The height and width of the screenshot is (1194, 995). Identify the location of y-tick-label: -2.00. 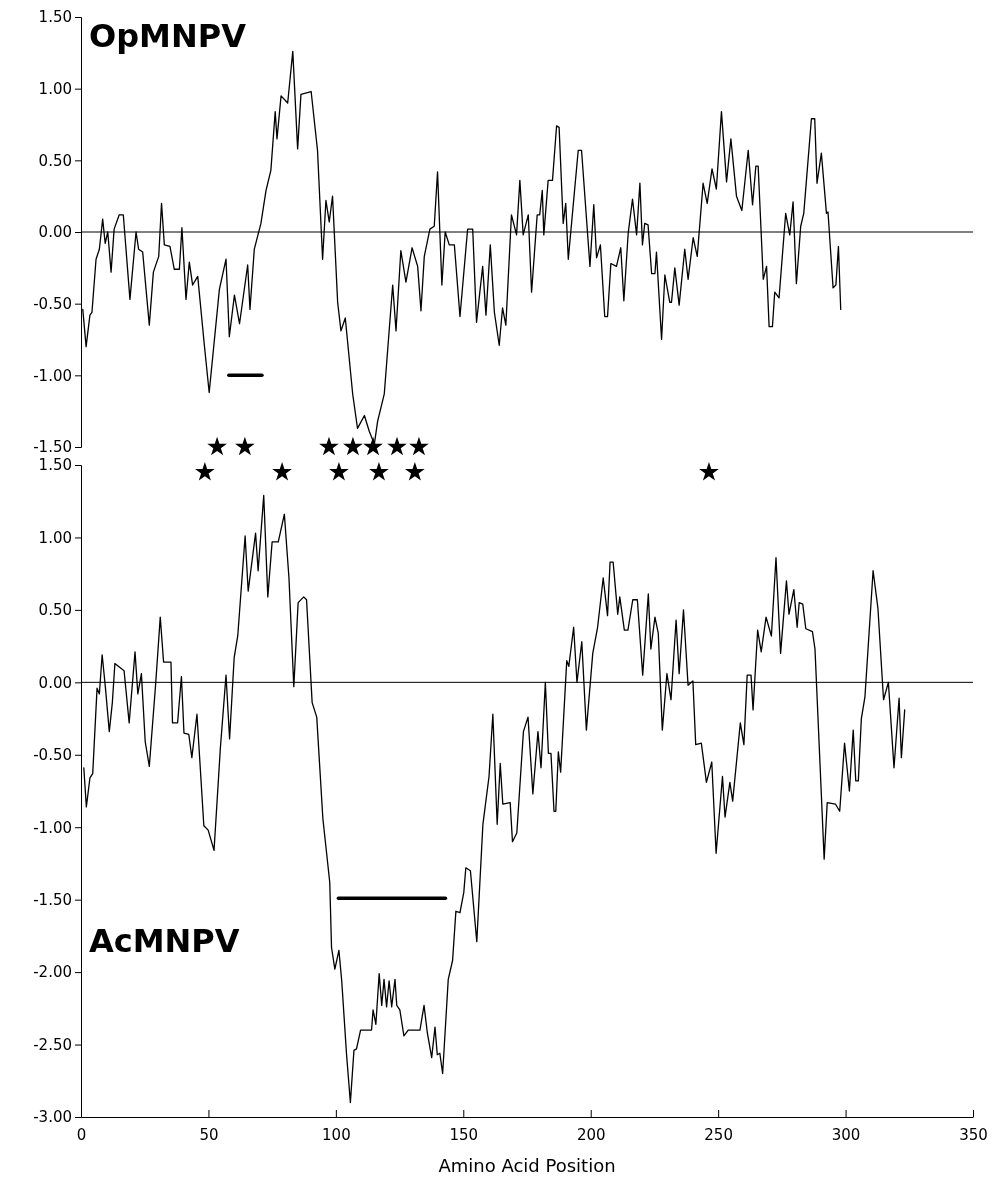
(52, 972).